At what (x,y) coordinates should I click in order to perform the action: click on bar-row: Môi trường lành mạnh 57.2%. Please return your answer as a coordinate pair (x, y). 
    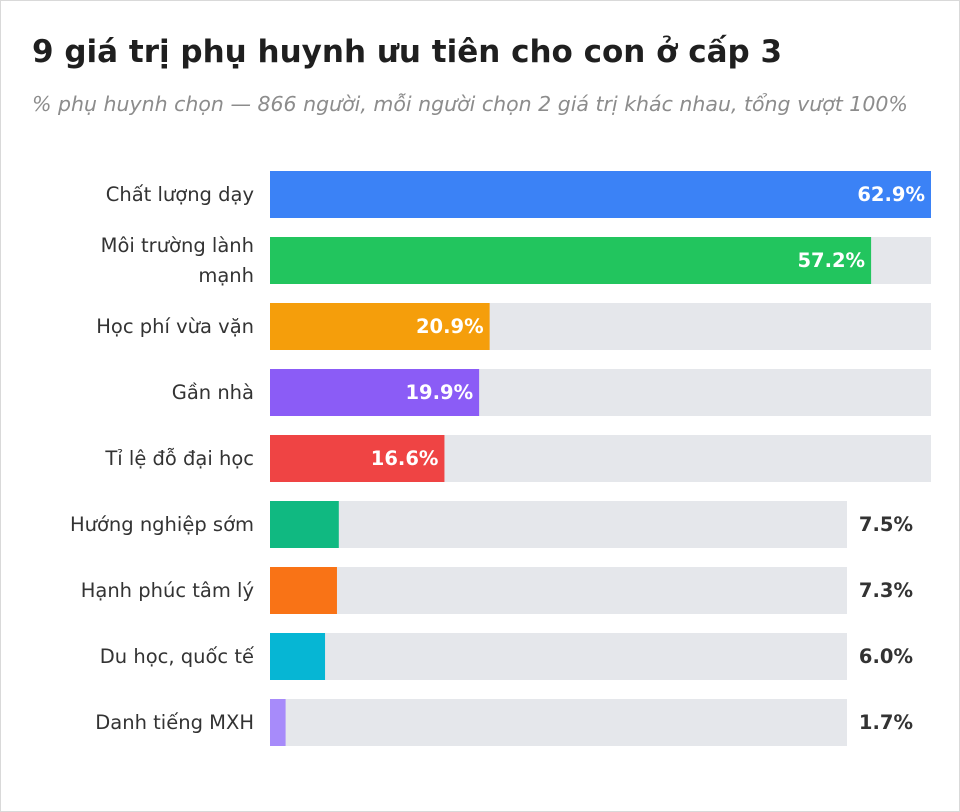
    Looking at the image, I should click on (516, 260).